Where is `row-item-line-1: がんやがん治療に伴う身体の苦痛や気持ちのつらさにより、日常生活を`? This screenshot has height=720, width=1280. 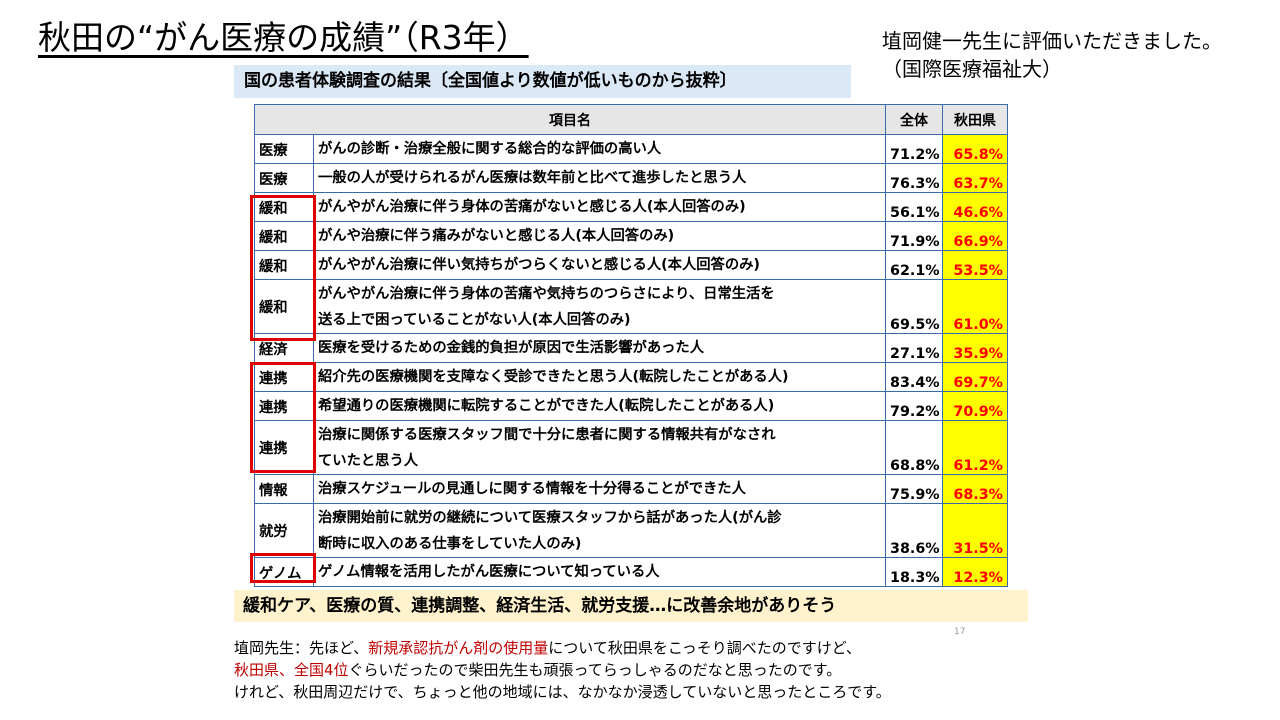 row-item-line-1: がんやがん治療に伴う身体の苦痛や気持ちのつらさにより、日常生活を is located at coordinates (546, 293).